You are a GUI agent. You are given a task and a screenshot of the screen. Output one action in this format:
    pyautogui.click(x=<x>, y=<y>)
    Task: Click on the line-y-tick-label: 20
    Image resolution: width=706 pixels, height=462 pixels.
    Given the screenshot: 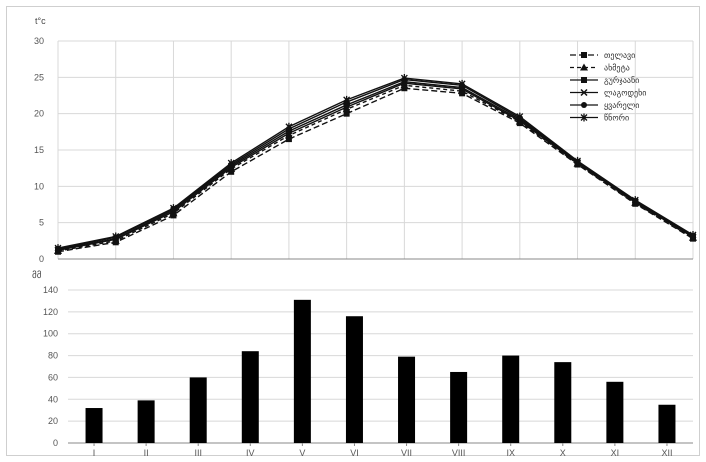 What is the action you would take?
    pyautogui.click(x=39, y=114)
    